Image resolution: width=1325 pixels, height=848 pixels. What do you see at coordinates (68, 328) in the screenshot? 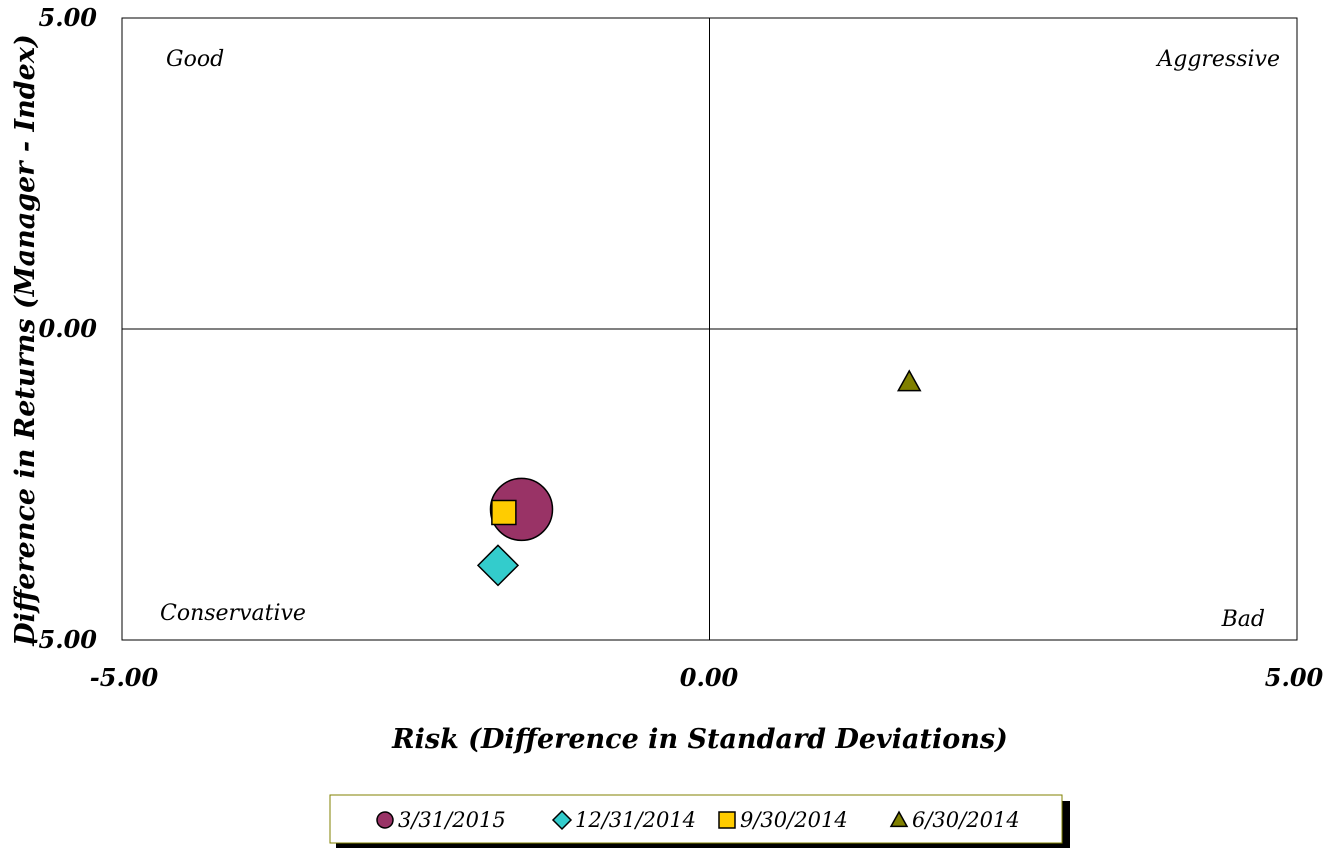
I see `y-tick-label: 0.00` at bounding box center [68, 328].